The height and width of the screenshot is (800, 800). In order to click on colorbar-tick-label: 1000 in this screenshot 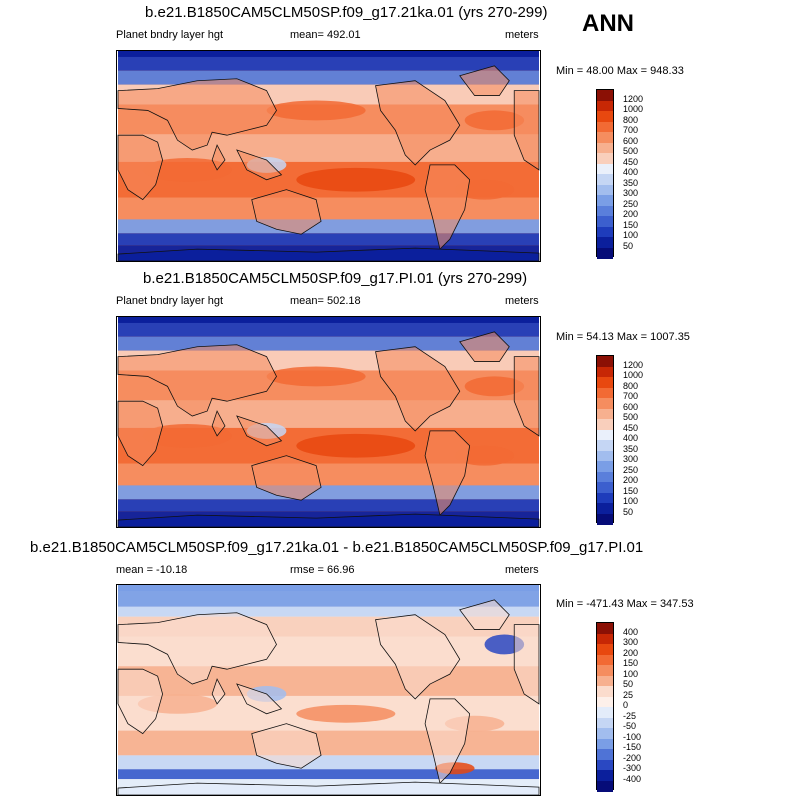, I will do `click(633, 375)`.